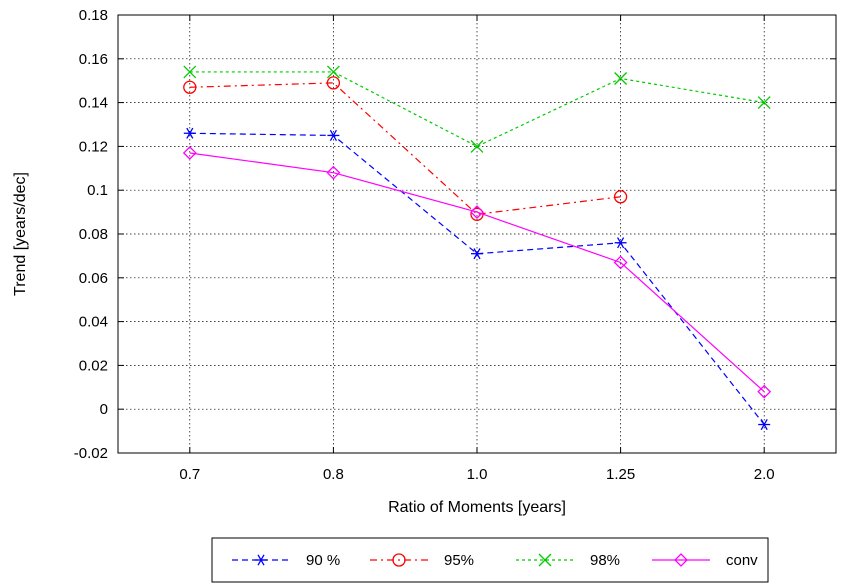 This screenshot has width=855, height=585. What do you see at coordinates (93, 146) in the screenshot?
I see `y-tick-label: 0.12` at bounding box center [93, 146].